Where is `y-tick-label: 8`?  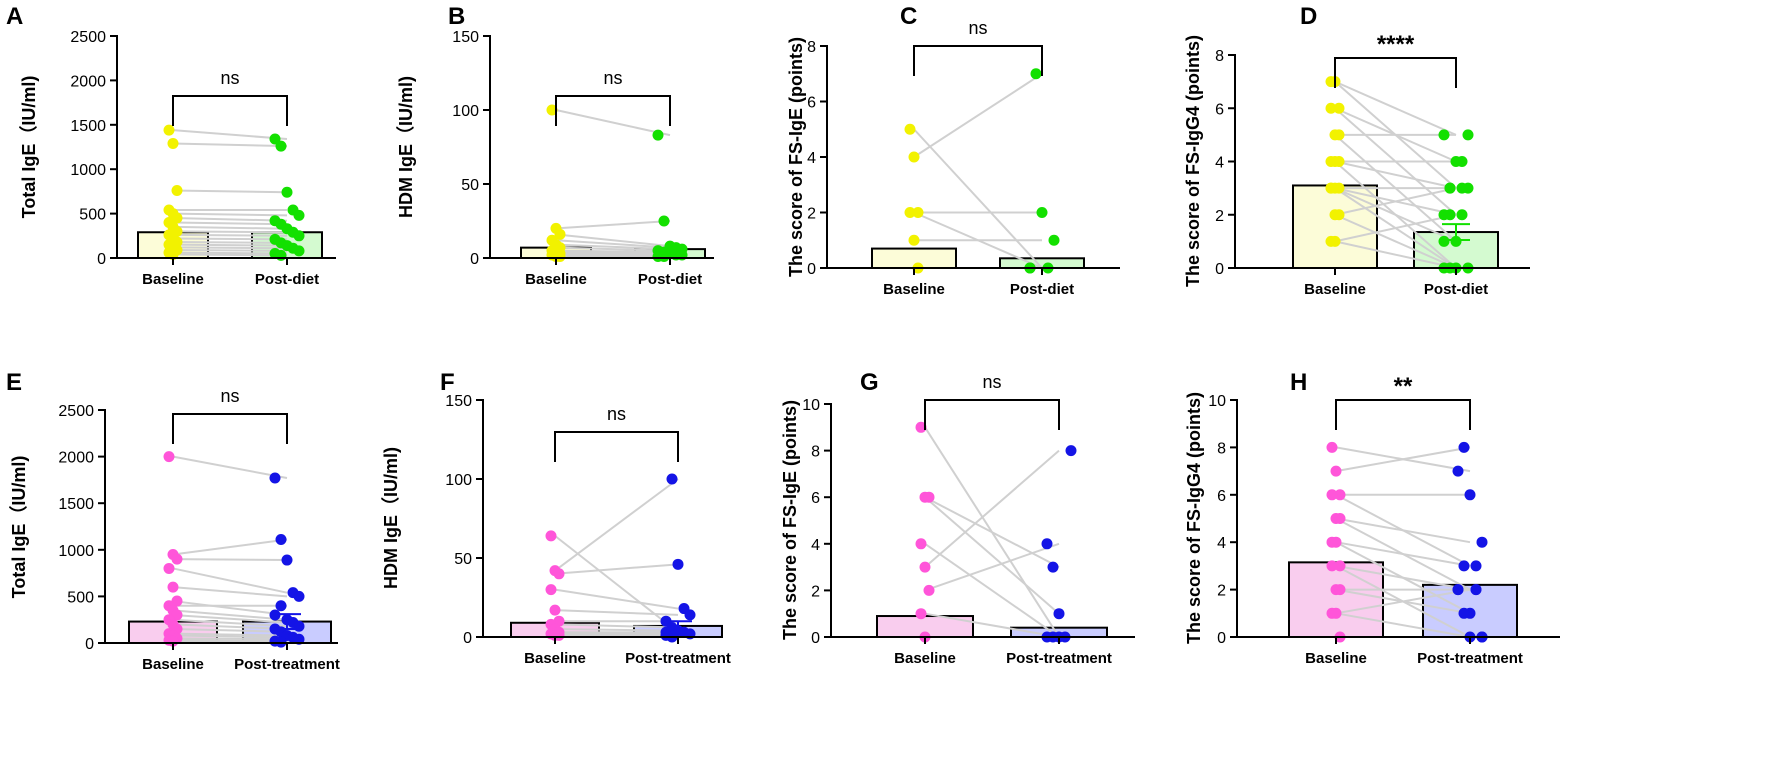
y-tick-label: 8 is located at coordinates (811, 47).